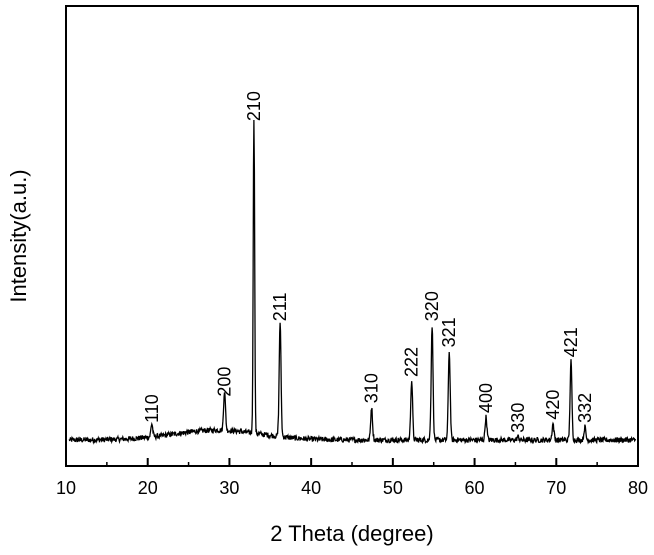 The width and height of the screenshot is (654, 555). What do you see at coordinates (553, 405) in the screenshot?
I see `peak-label: 420` at bounding box center [553, 405].